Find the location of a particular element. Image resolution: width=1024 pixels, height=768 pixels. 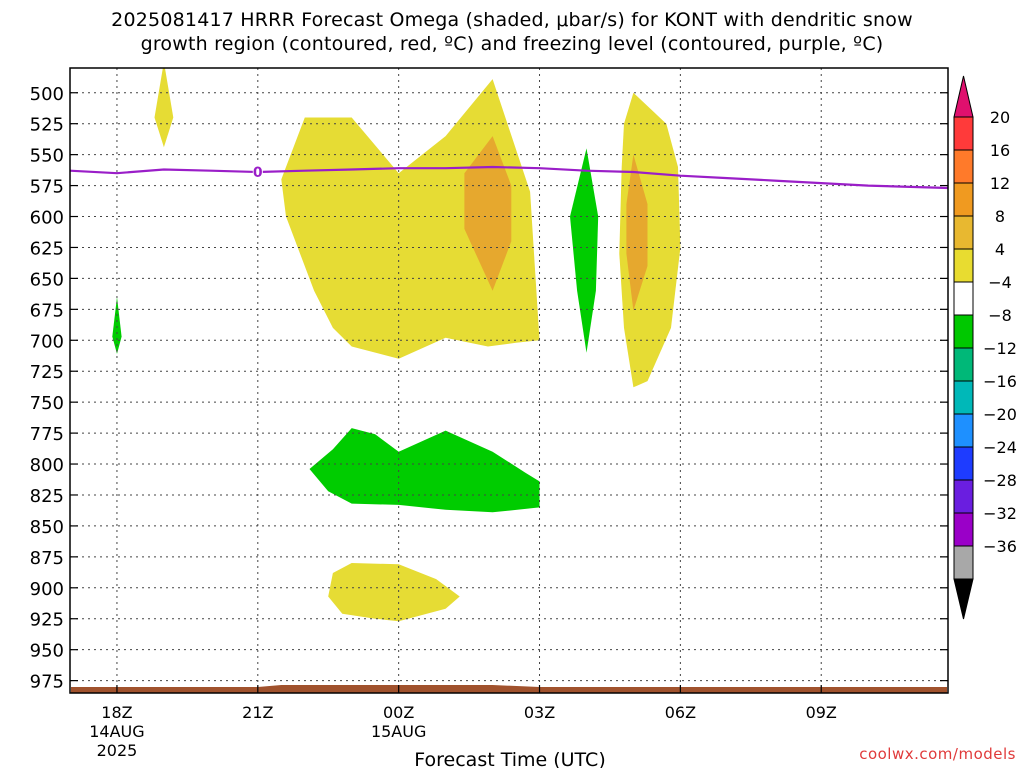

freezing-level-line is located at coordinates (509, 177).